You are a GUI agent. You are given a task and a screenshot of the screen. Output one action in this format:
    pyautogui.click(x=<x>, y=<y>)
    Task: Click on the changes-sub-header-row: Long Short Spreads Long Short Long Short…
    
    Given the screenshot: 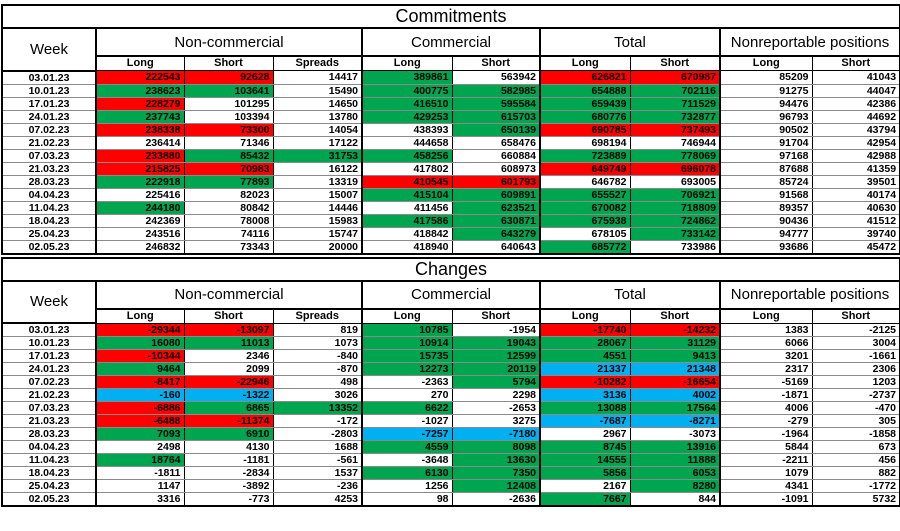 What is the action you would take?
    pyautogui.click(x=451, y=316)
    